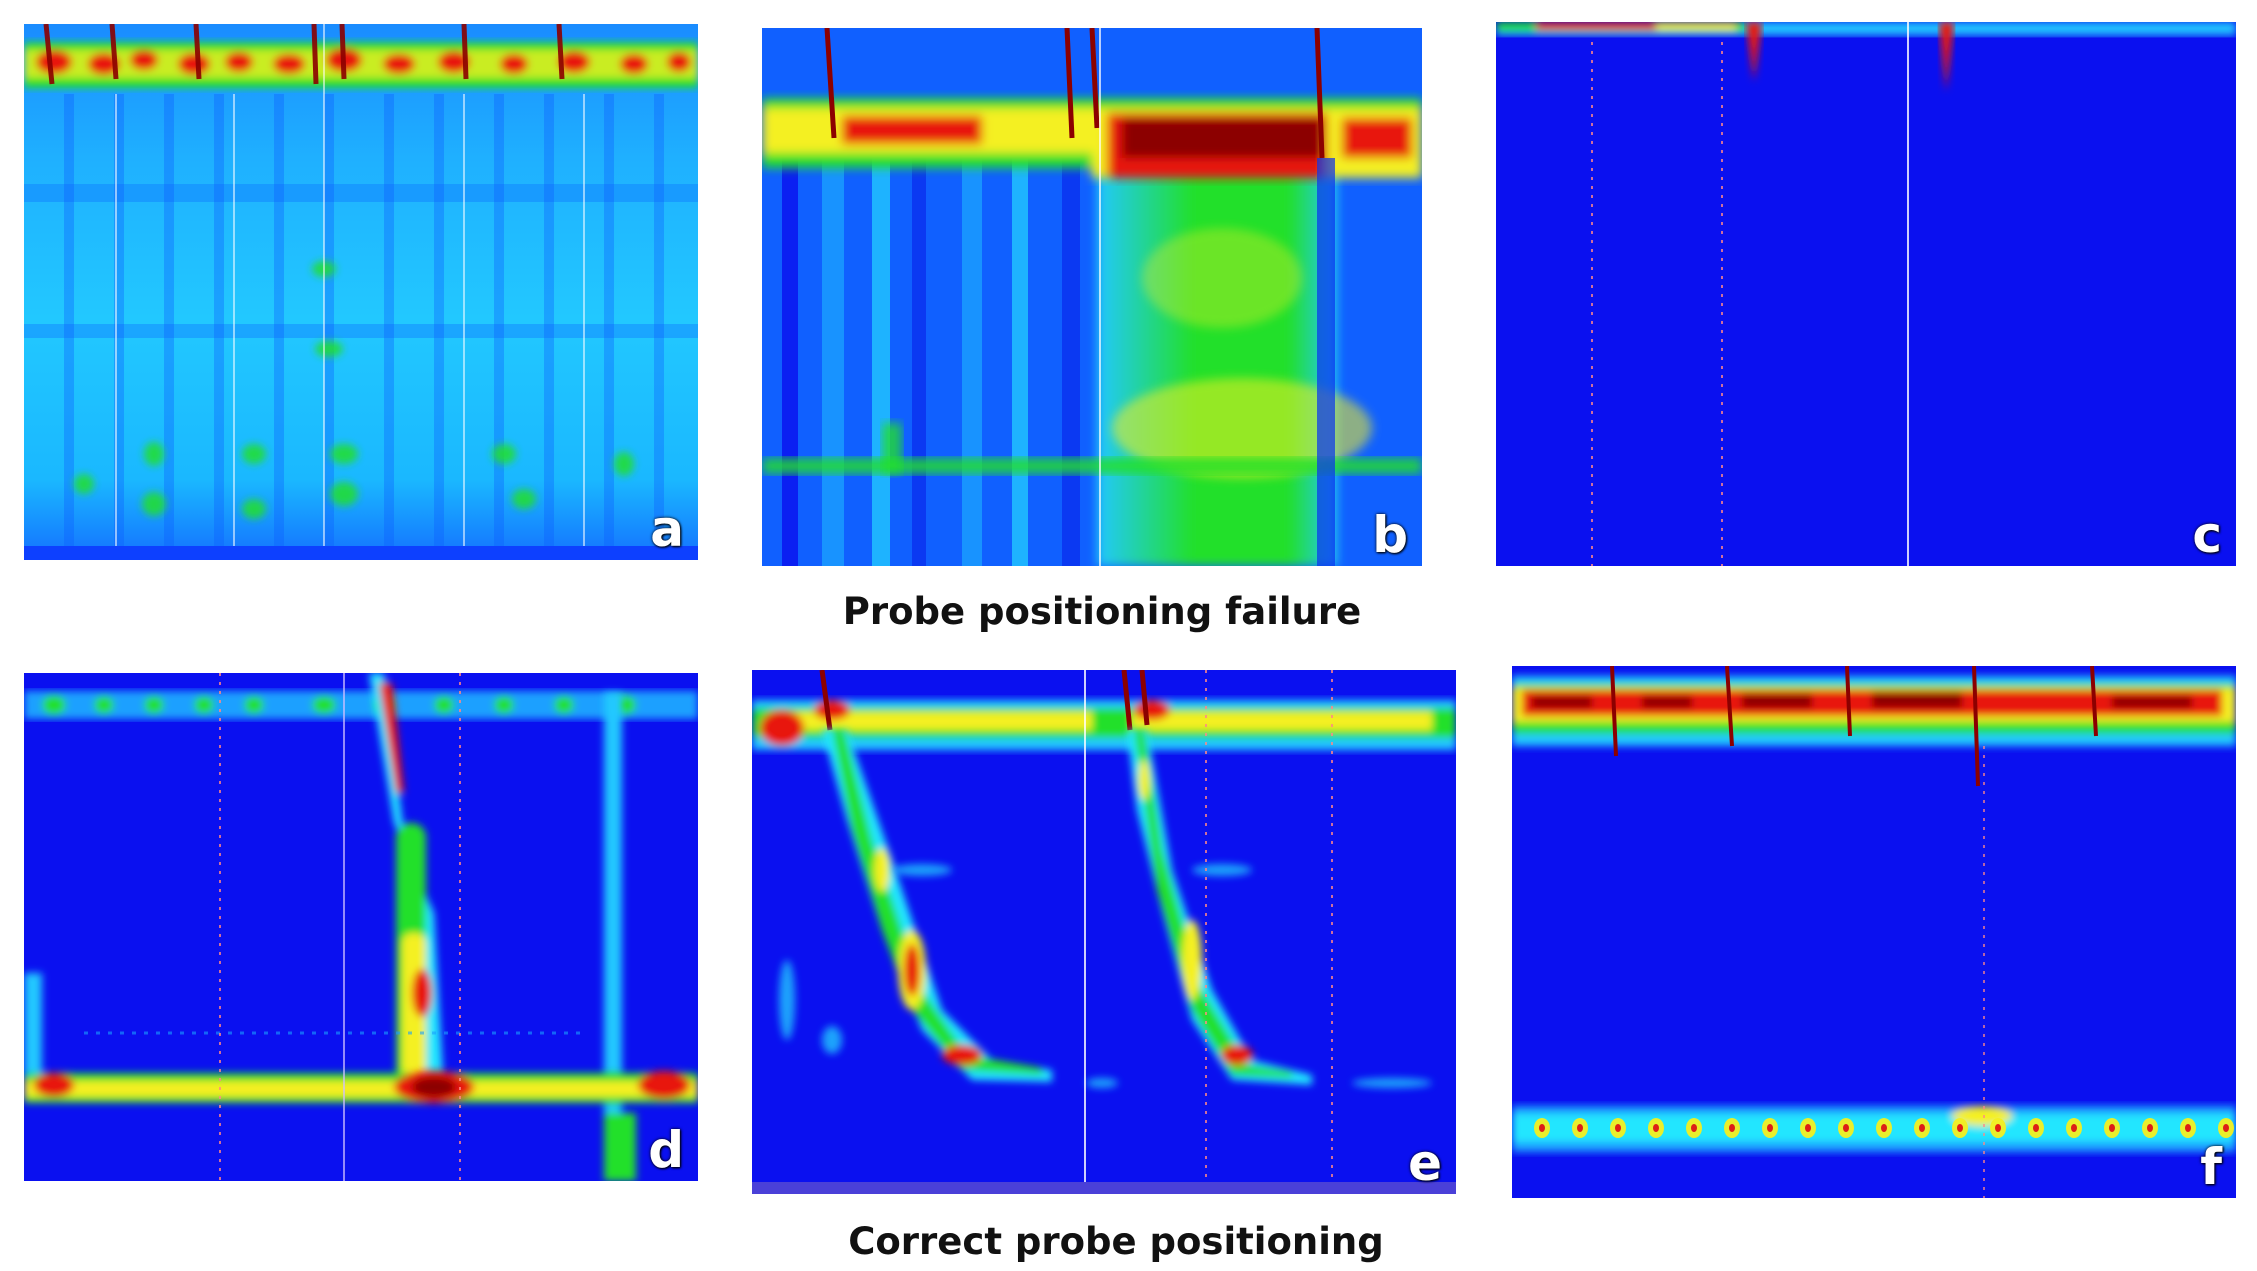  I want to click on panel-b: b, so click(1092, 297).